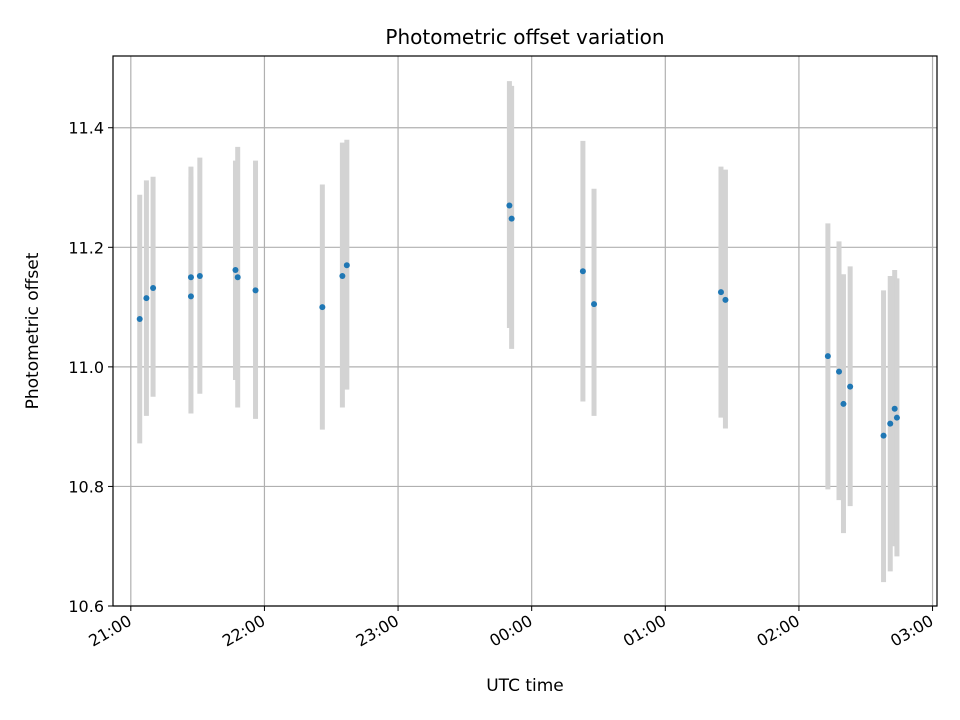  I want to click on x-axis-title: UTC time, so click(525, 686).